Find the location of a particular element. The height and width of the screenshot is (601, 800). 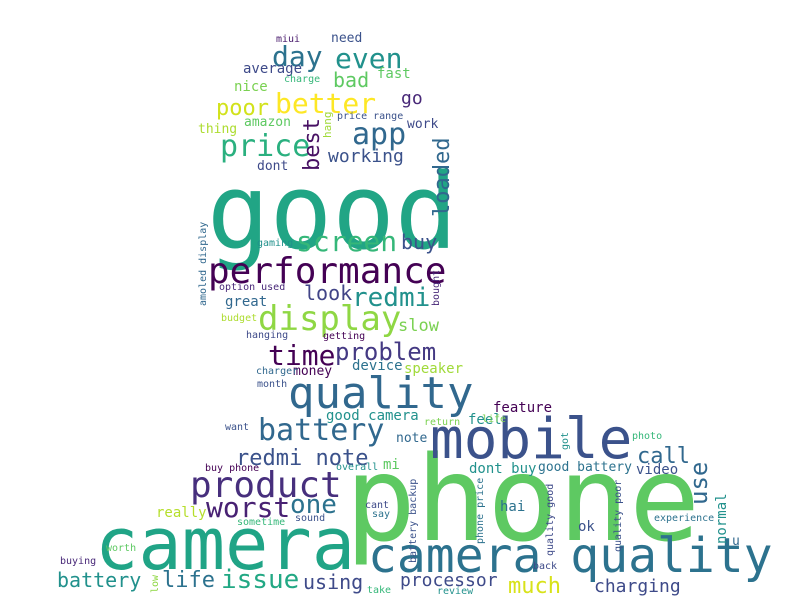

word-speaker: speaker is located at coordinates (434, 369).